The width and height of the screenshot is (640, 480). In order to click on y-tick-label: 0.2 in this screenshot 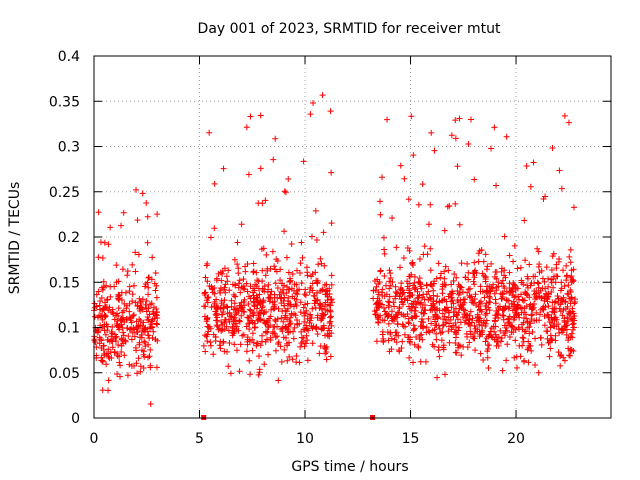, I will do `click(69, 238)`.